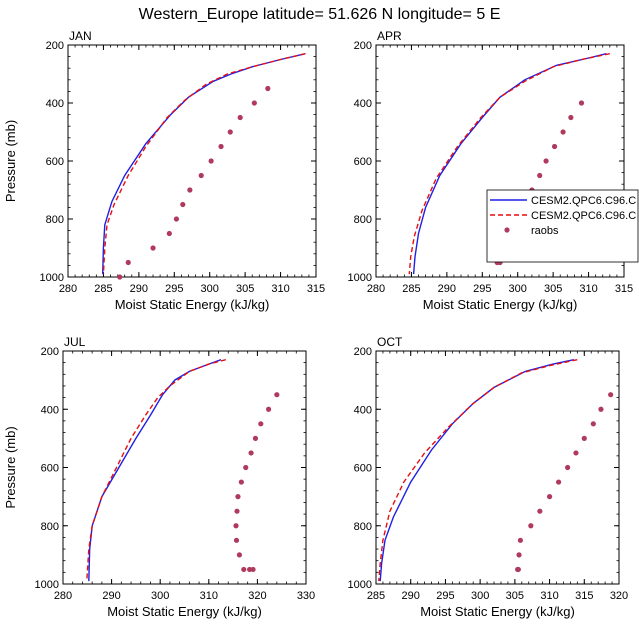 This screenshot has height=639, width=639. I want to click on panel-label: JAN, so click(80, 36).